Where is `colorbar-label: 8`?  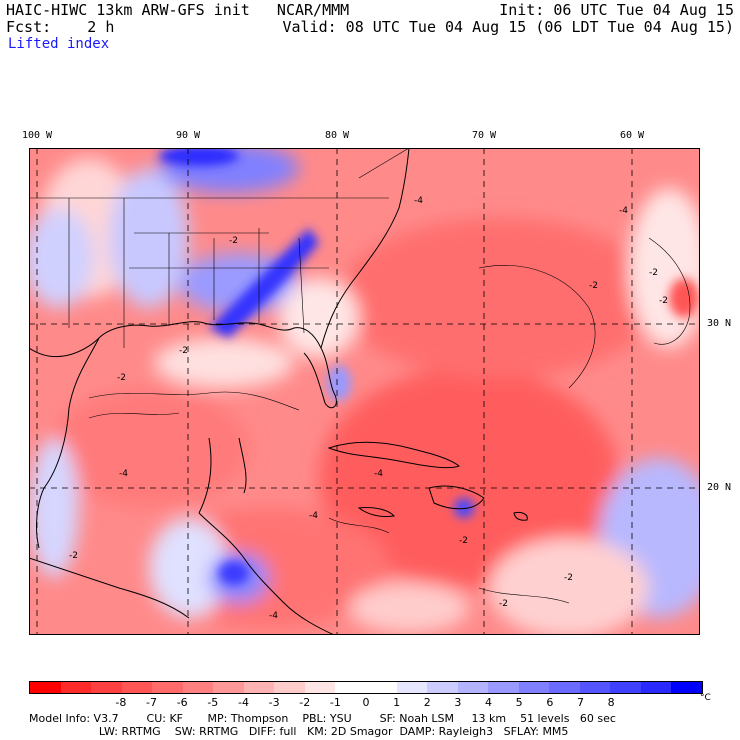
colorbar-label: 8 is located at coordinates (611, 702).